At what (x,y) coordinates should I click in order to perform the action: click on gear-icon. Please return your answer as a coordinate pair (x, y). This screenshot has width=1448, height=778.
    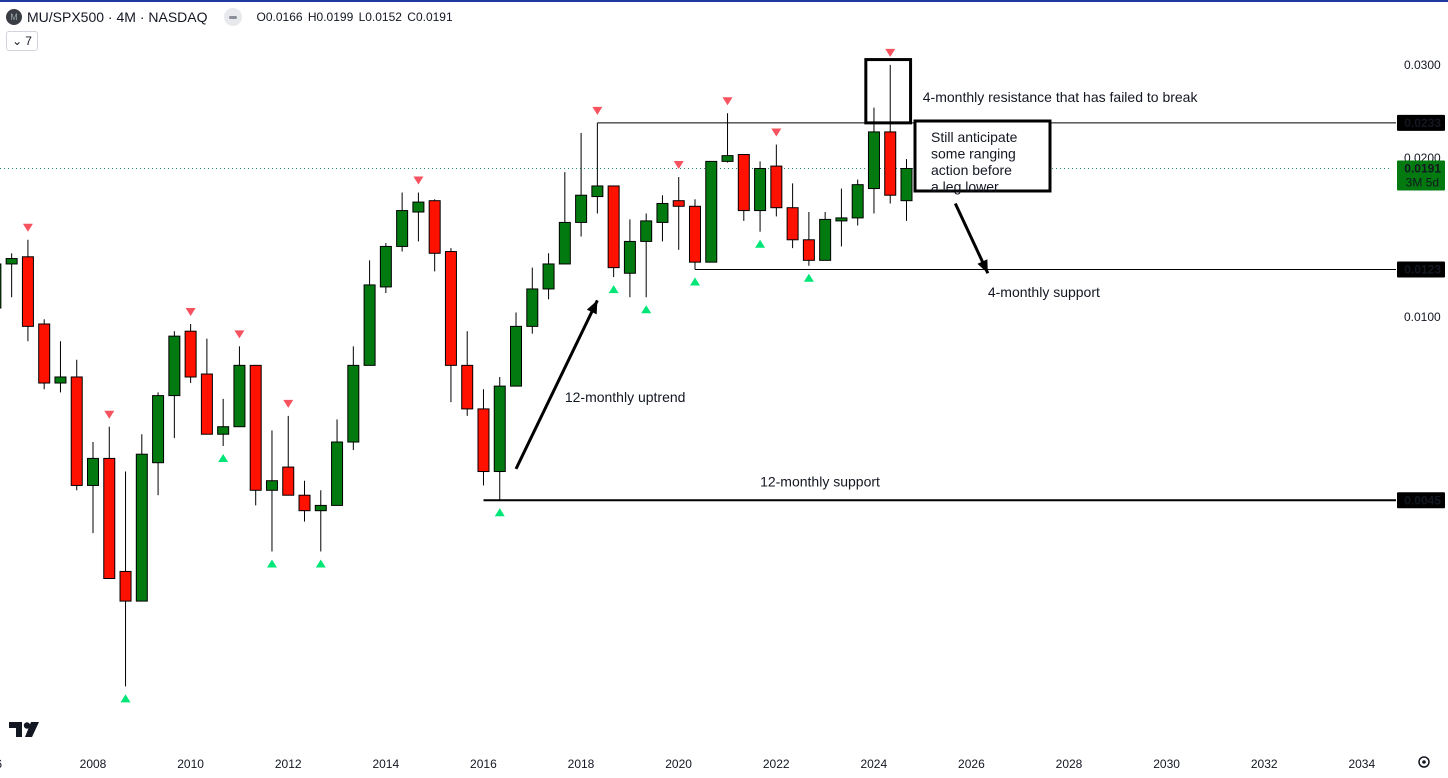
    Looking at the image, I should click on (1424, 762).